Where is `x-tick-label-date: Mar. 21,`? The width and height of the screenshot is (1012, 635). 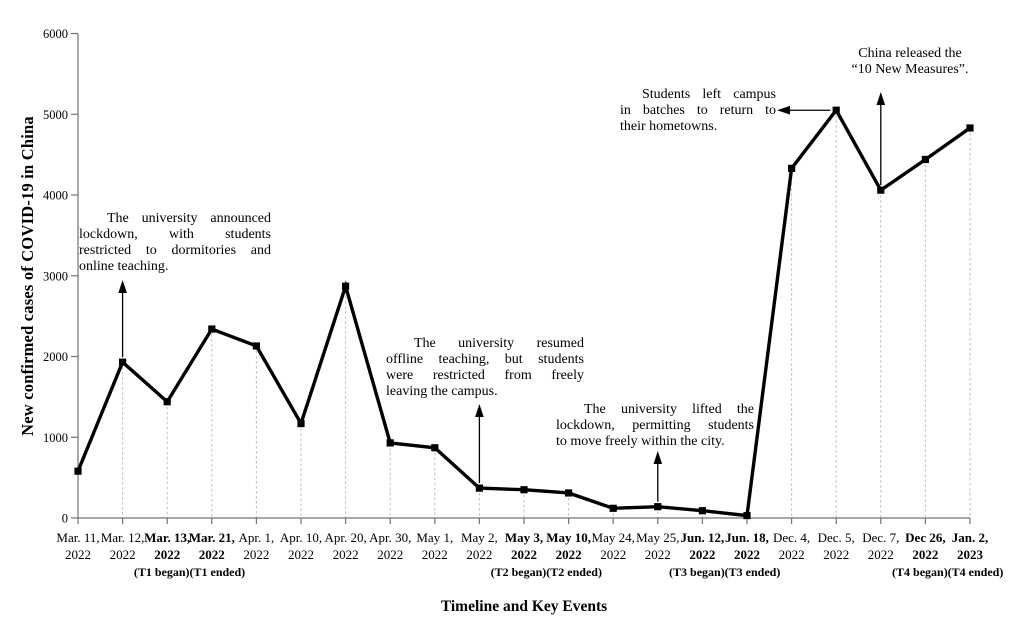
x-tick-label-date: Mar. 21, is located at coordinates (212, 537).